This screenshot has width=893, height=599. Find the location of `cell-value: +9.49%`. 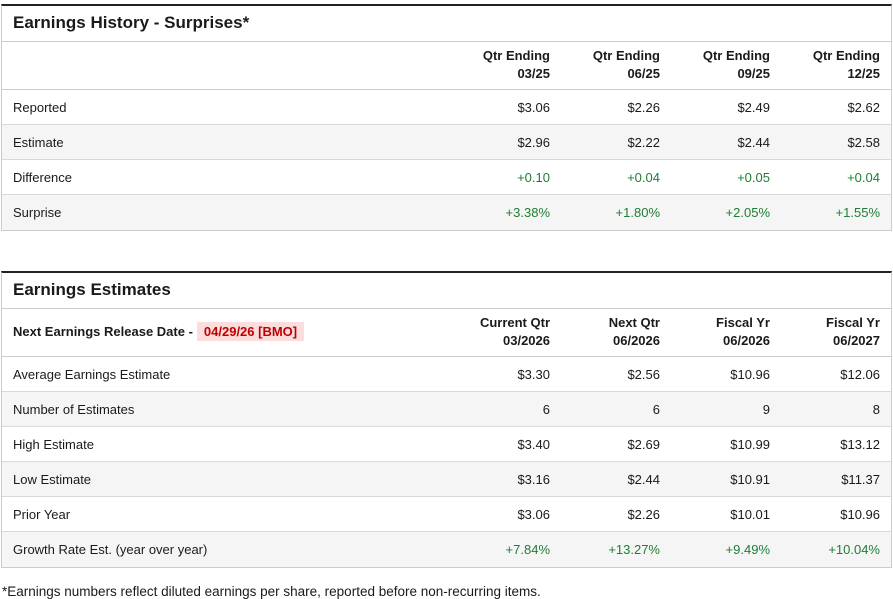

cell-value: +9.49% is located at coordinates (747, 549).